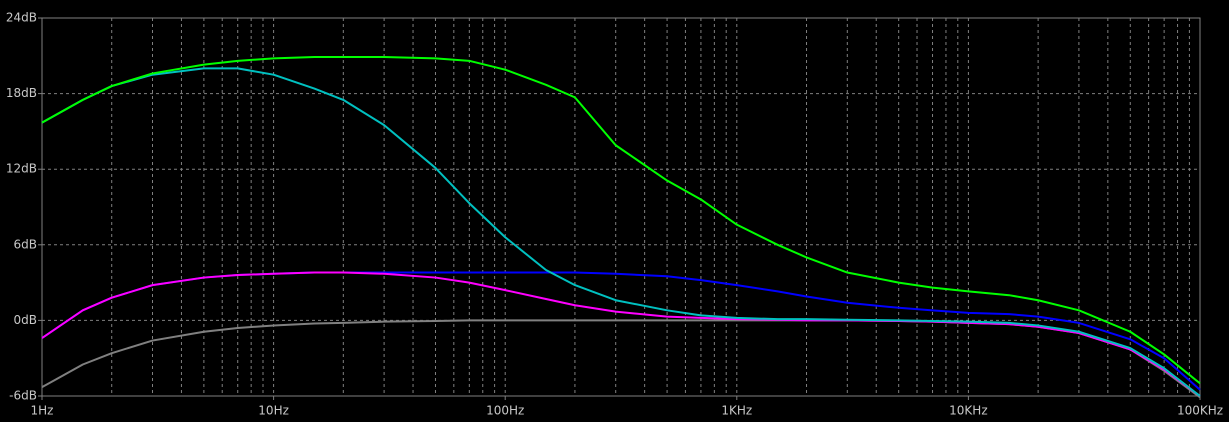  What do you see at coordinates (736, 411) in the screenshot?
I see `x-tick-label: 1KHz` at bounding box center [736, 411].